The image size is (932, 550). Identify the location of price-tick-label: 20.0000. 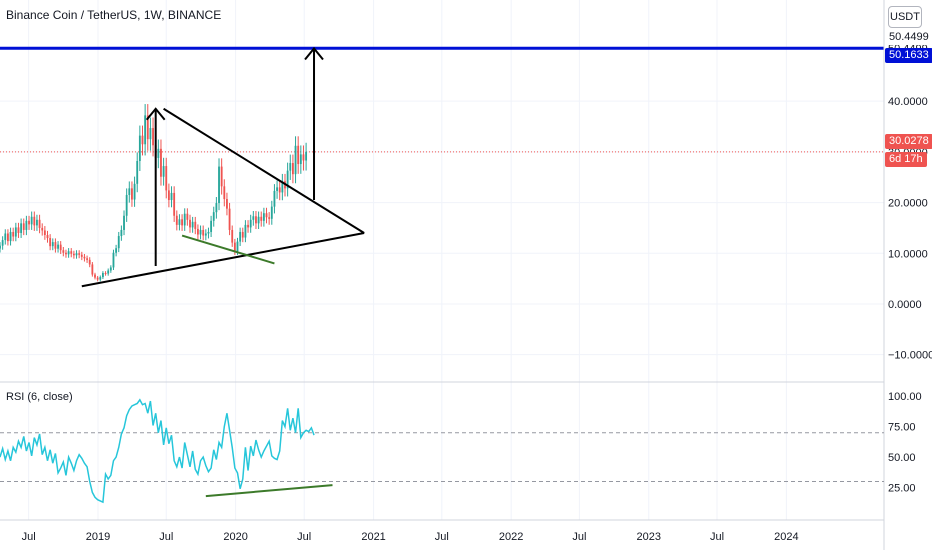
(908, 204).